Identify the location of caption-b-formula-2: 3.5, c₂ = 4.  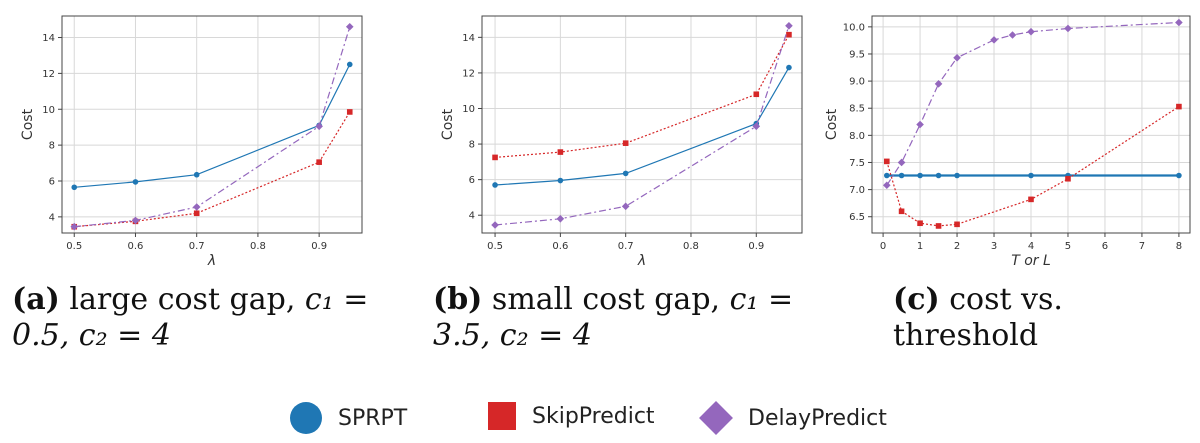
(512, 335).